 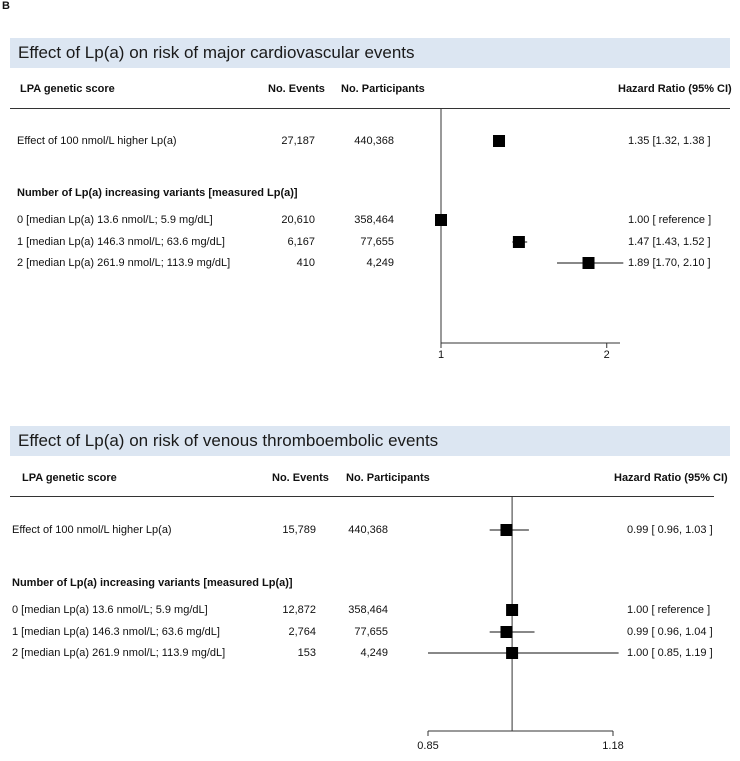 I want to click on panel2-col-events: No. Events, so click(x=300, y=478).